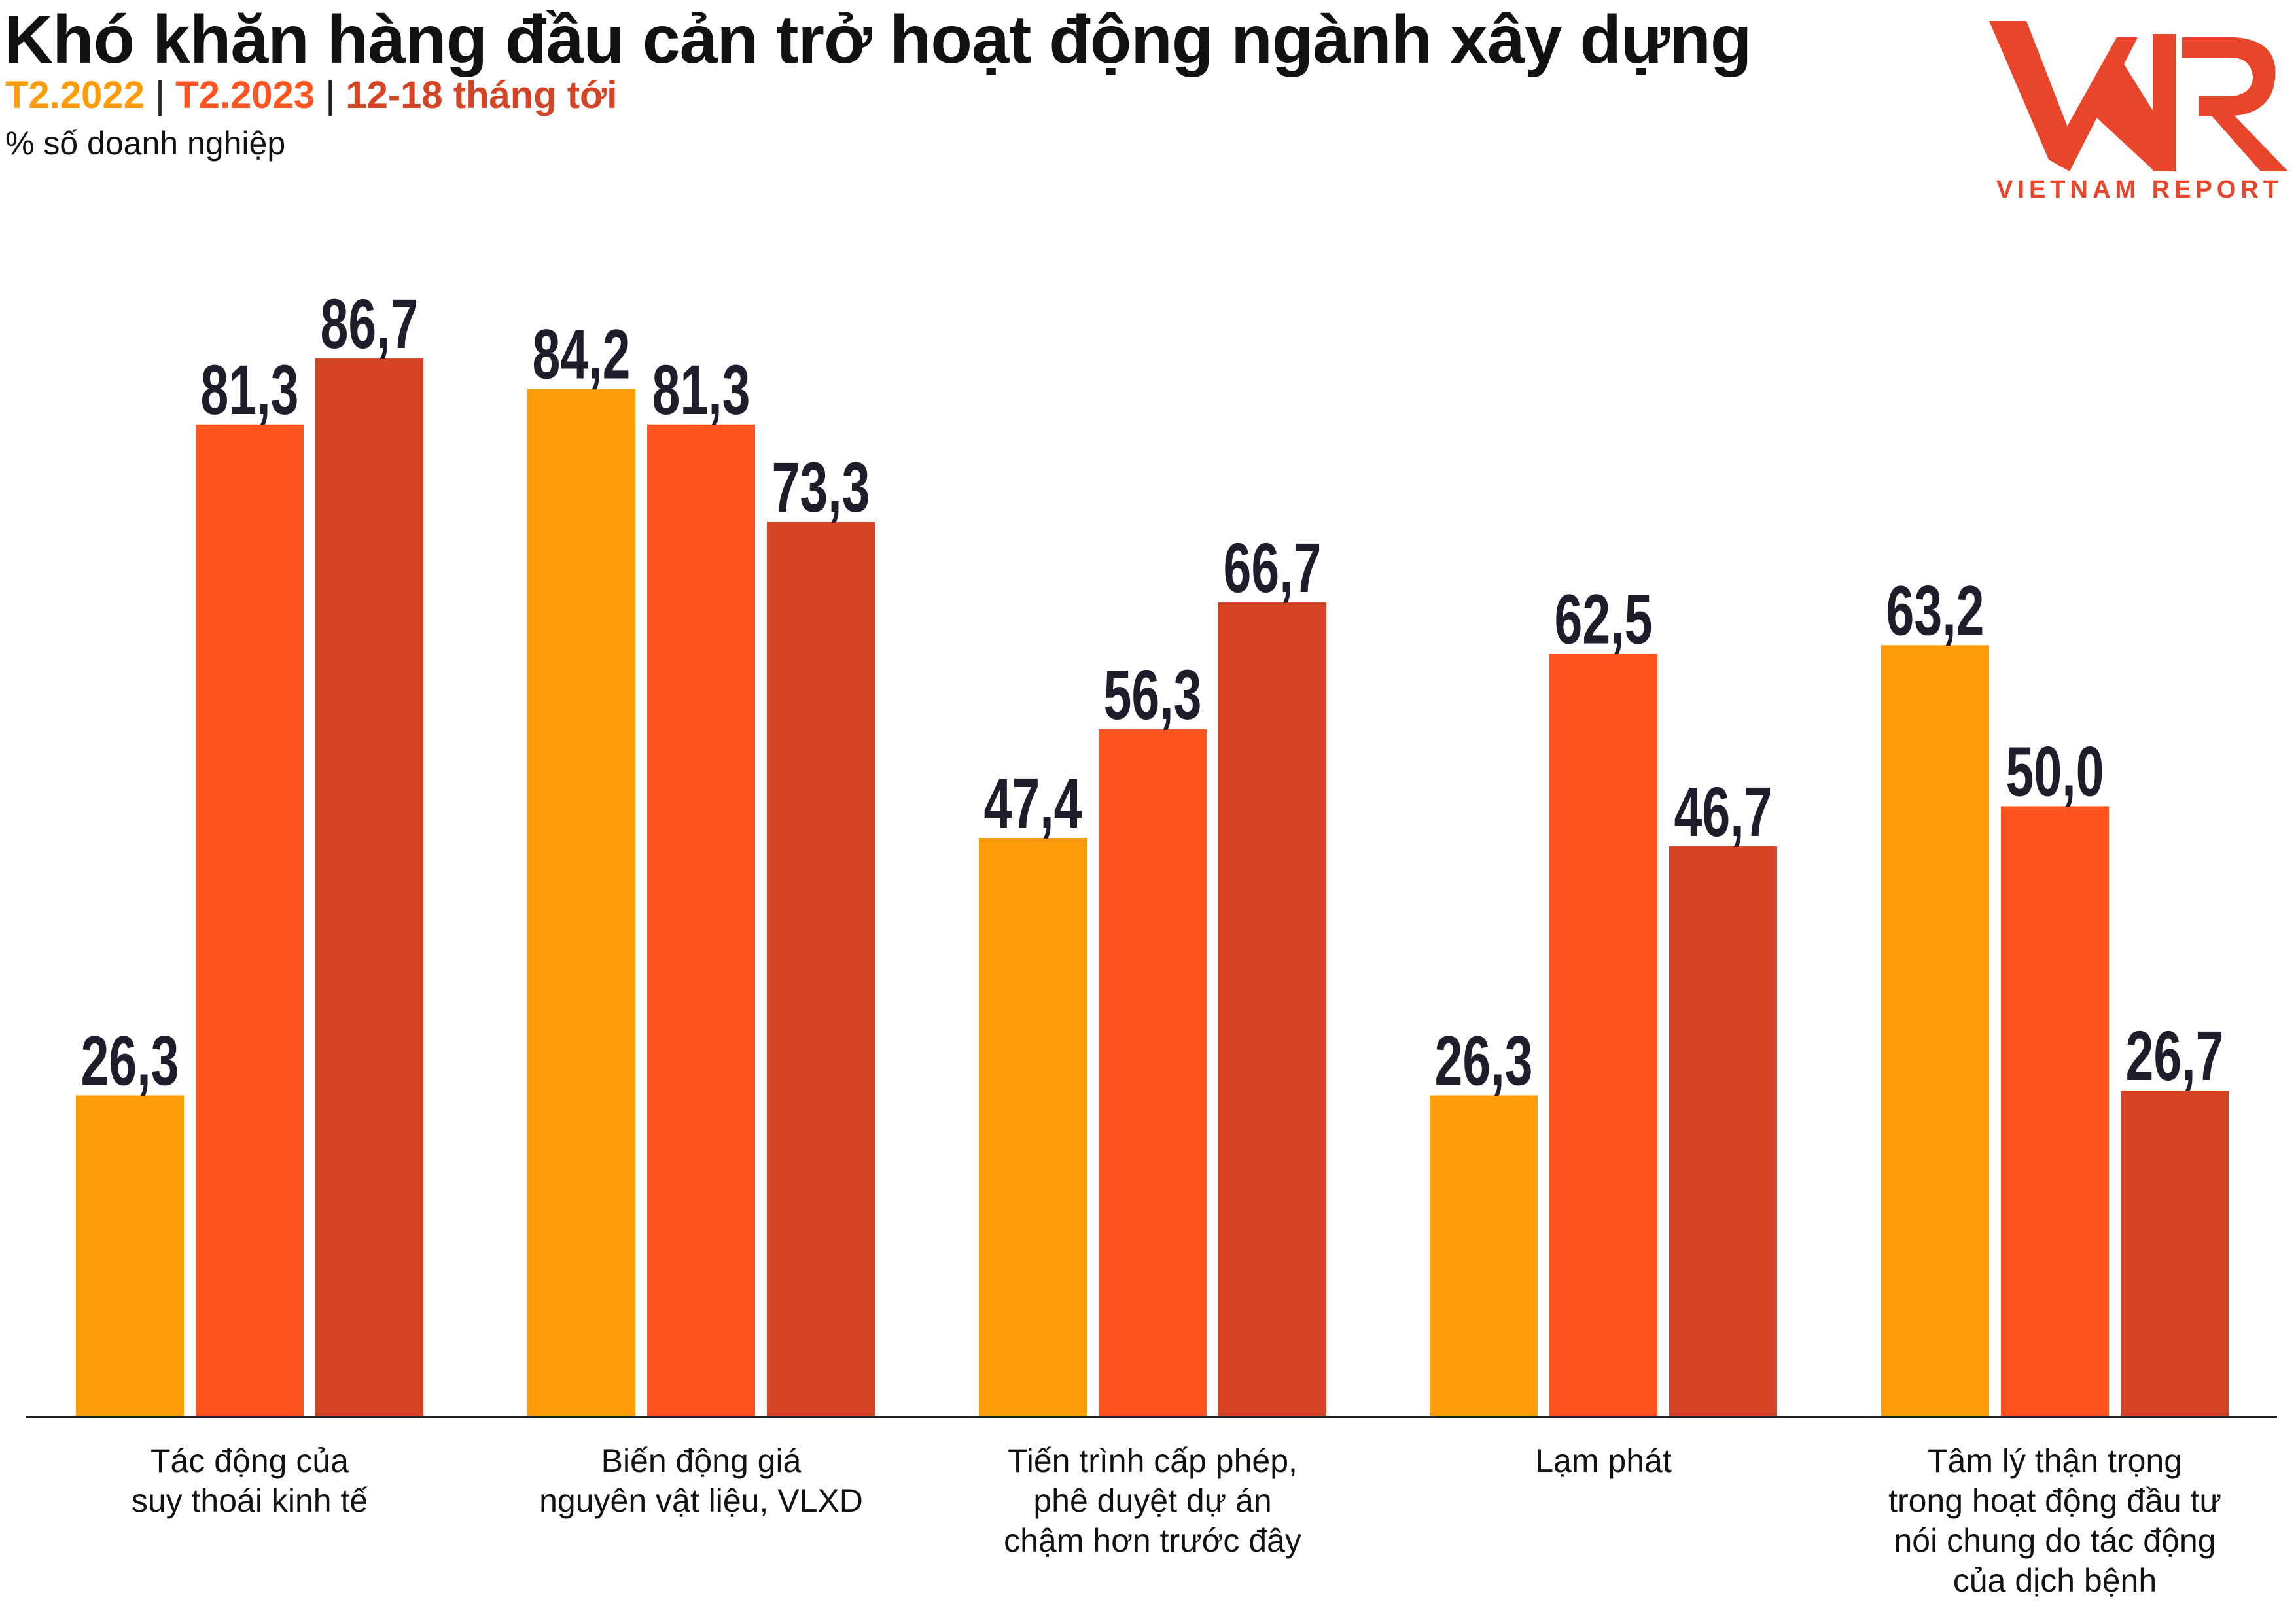  What do you see at coordinates (250, 1460) in the screenshot?
I see `category-label-line: Tác động của` at bounding box center [250, 1460].